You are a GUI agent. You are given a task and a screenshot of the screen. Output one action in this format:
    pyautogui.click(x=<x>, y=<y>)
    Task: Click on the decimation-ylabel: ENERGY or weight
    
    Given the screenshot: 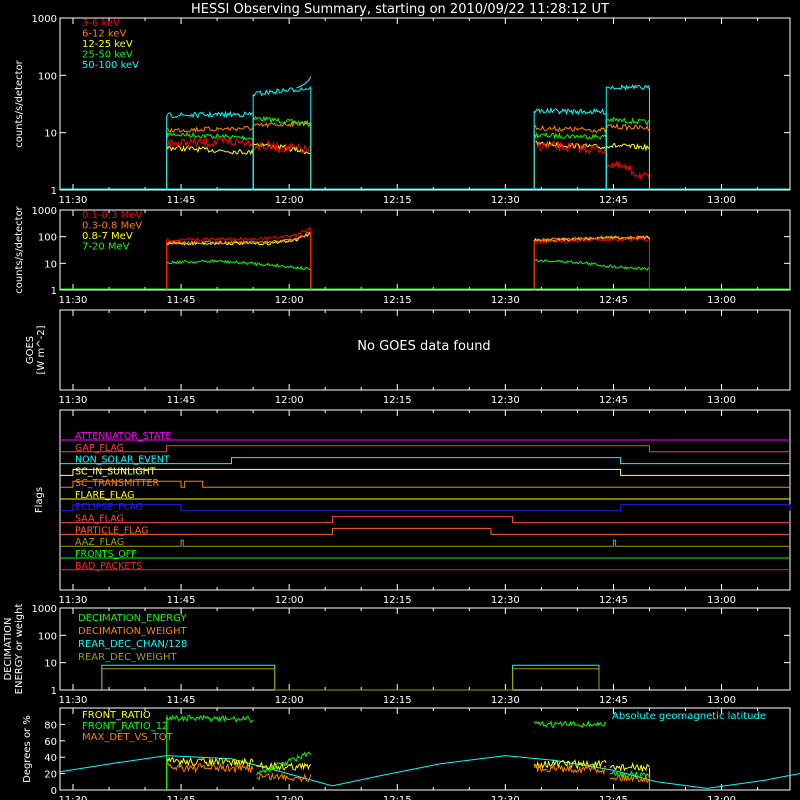 What is the action you would take?
    pyautogui.click(x=19, y=649)
    